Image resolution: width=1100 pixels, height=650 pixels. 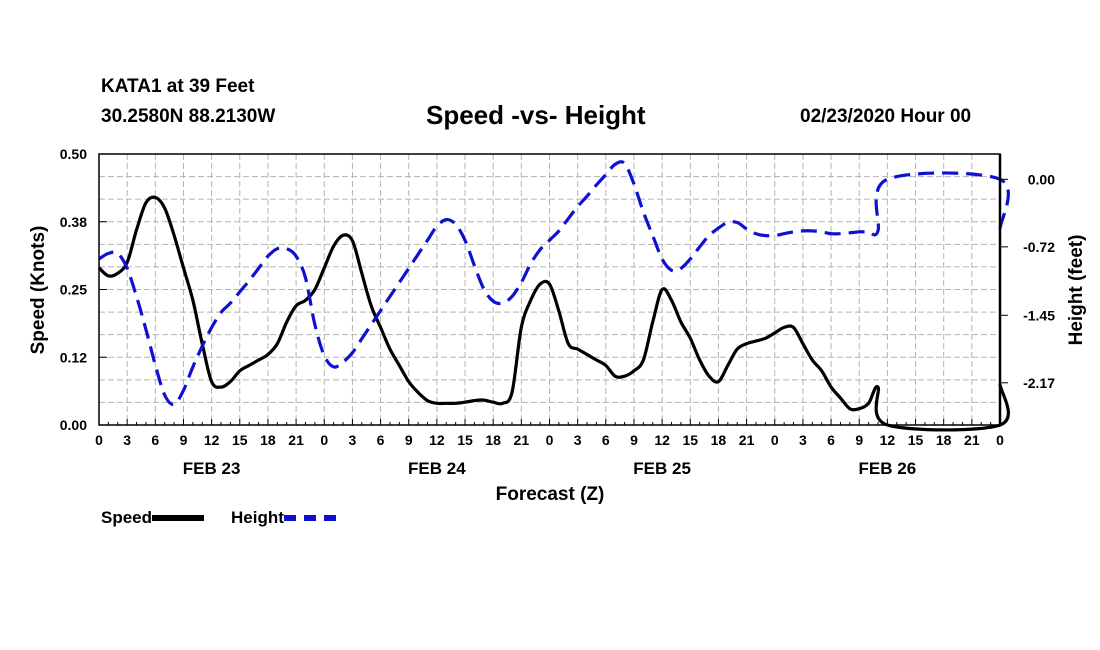 I want to click on date-label: FEB 25, so click(x=662, y=468).